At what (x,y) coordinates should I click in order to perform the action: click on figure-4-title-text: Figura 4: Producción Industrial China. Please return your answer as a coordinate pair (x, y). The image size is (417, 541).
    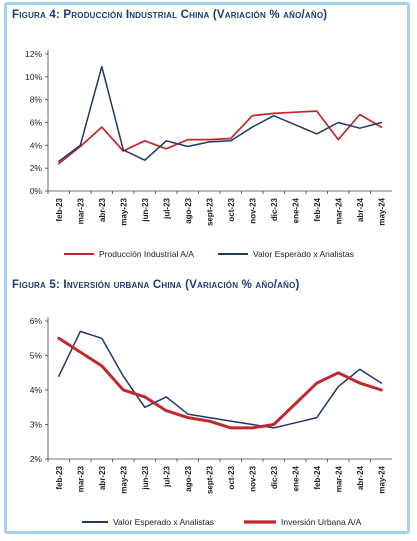
    Looking at the image, I should click on (111, 15).